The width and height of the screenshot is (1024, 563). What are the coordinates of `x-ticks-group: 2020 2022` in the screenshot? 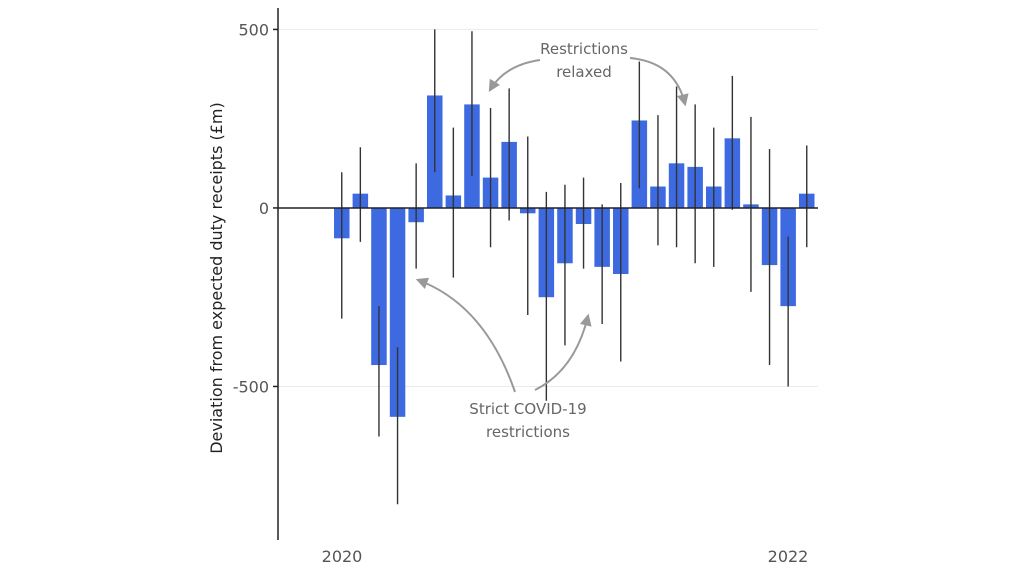 It's located at (565, 555).